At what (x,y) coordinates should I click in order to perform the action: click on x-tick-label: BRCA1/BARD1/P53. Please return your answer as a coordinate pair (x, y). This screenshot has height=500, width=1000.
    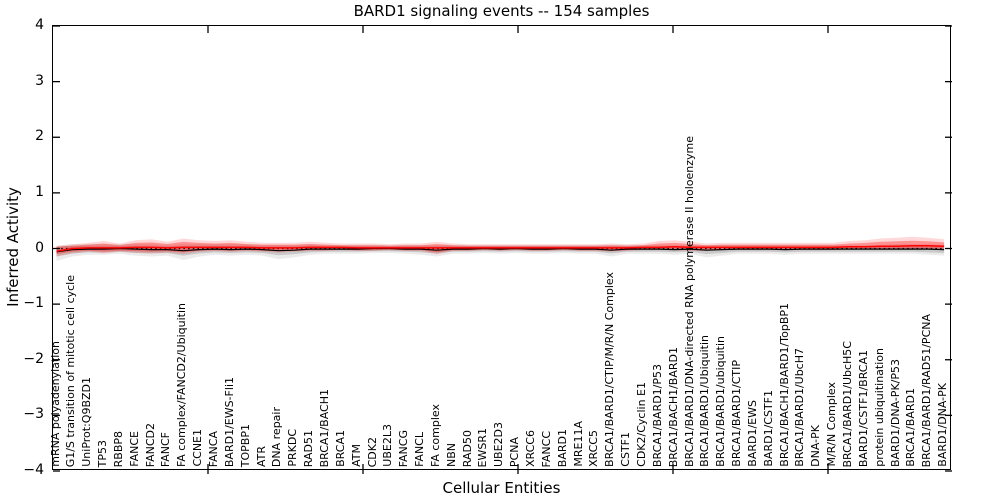
    Looking at the image, I should click on (657, 415).